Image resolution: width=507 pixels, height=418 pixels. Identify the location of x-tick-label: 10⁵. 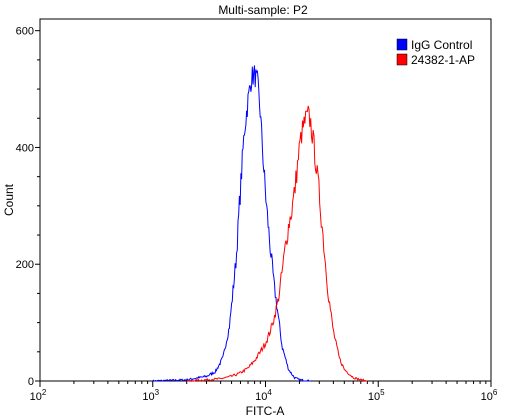
(376, 395).